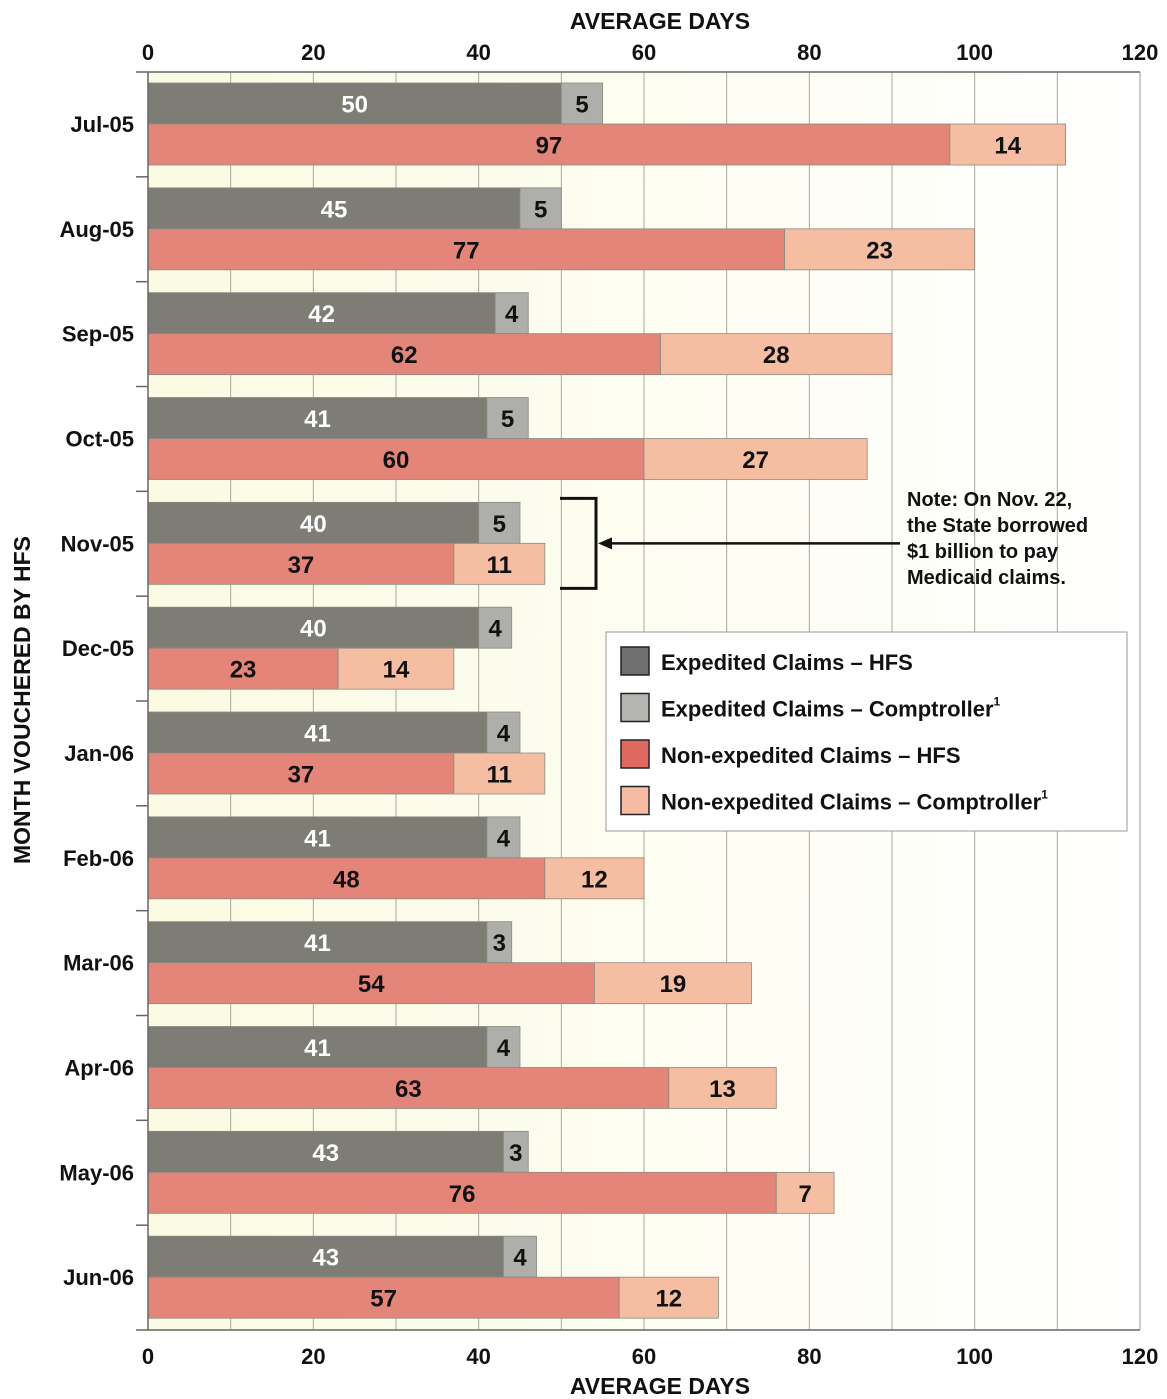  I want to click on category-label: Nov-05, so click(97, 543).